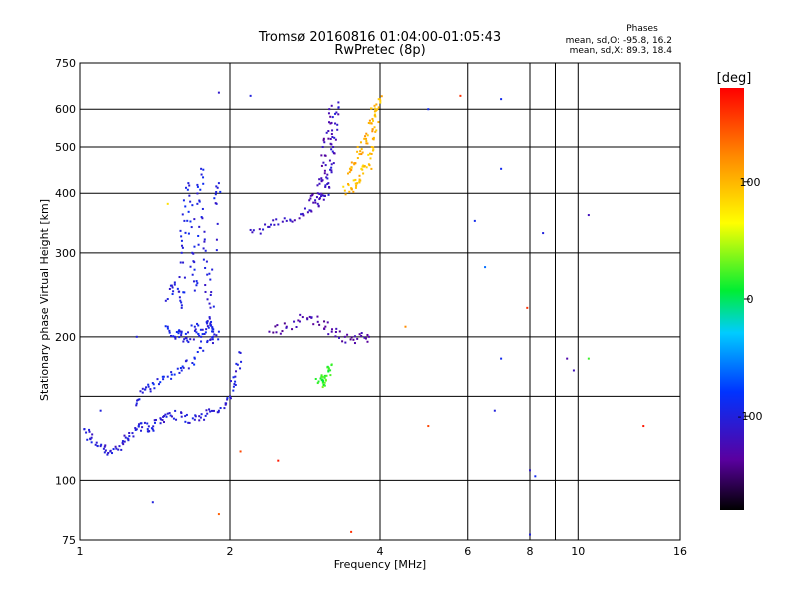  Describe the element at coordinates (642, 29) in the screenshot. I see `stats-heading: Phases` at that location.